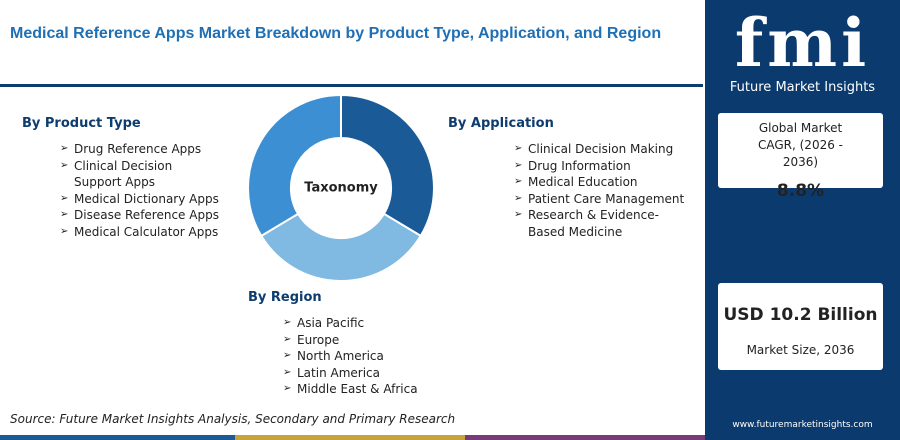  I want to click on stat-box: USD 10.2 Billion Market Size, 2036, so click(800, 326).